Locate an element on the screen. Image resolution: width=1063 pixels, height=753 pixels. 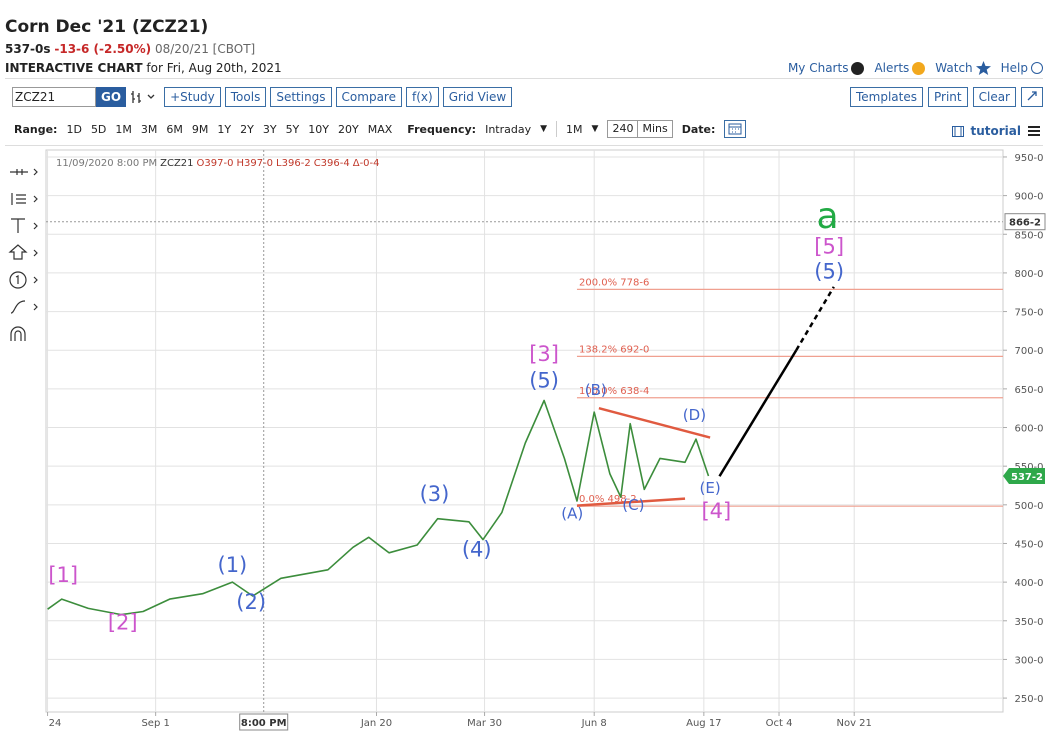
wave-label: (D) is located at coordinates (694, 415).